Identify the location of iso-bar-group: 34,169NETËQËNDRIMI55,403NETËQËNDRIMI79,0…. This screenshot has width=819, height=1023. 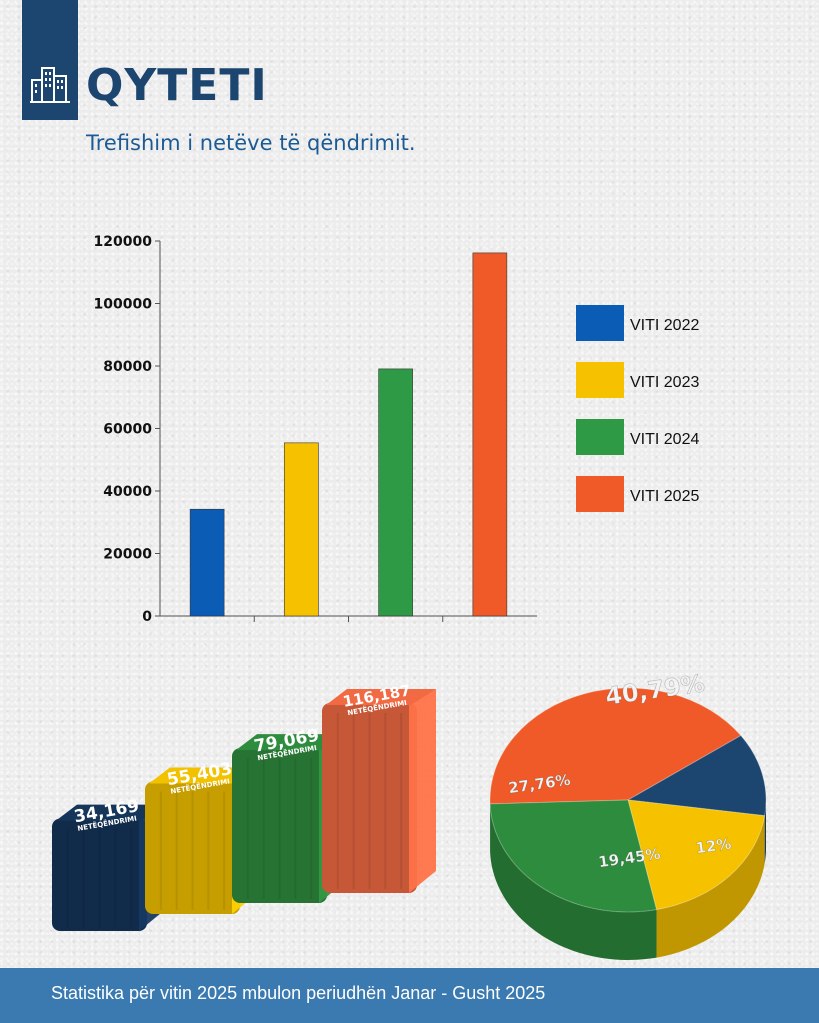
(244, 806).